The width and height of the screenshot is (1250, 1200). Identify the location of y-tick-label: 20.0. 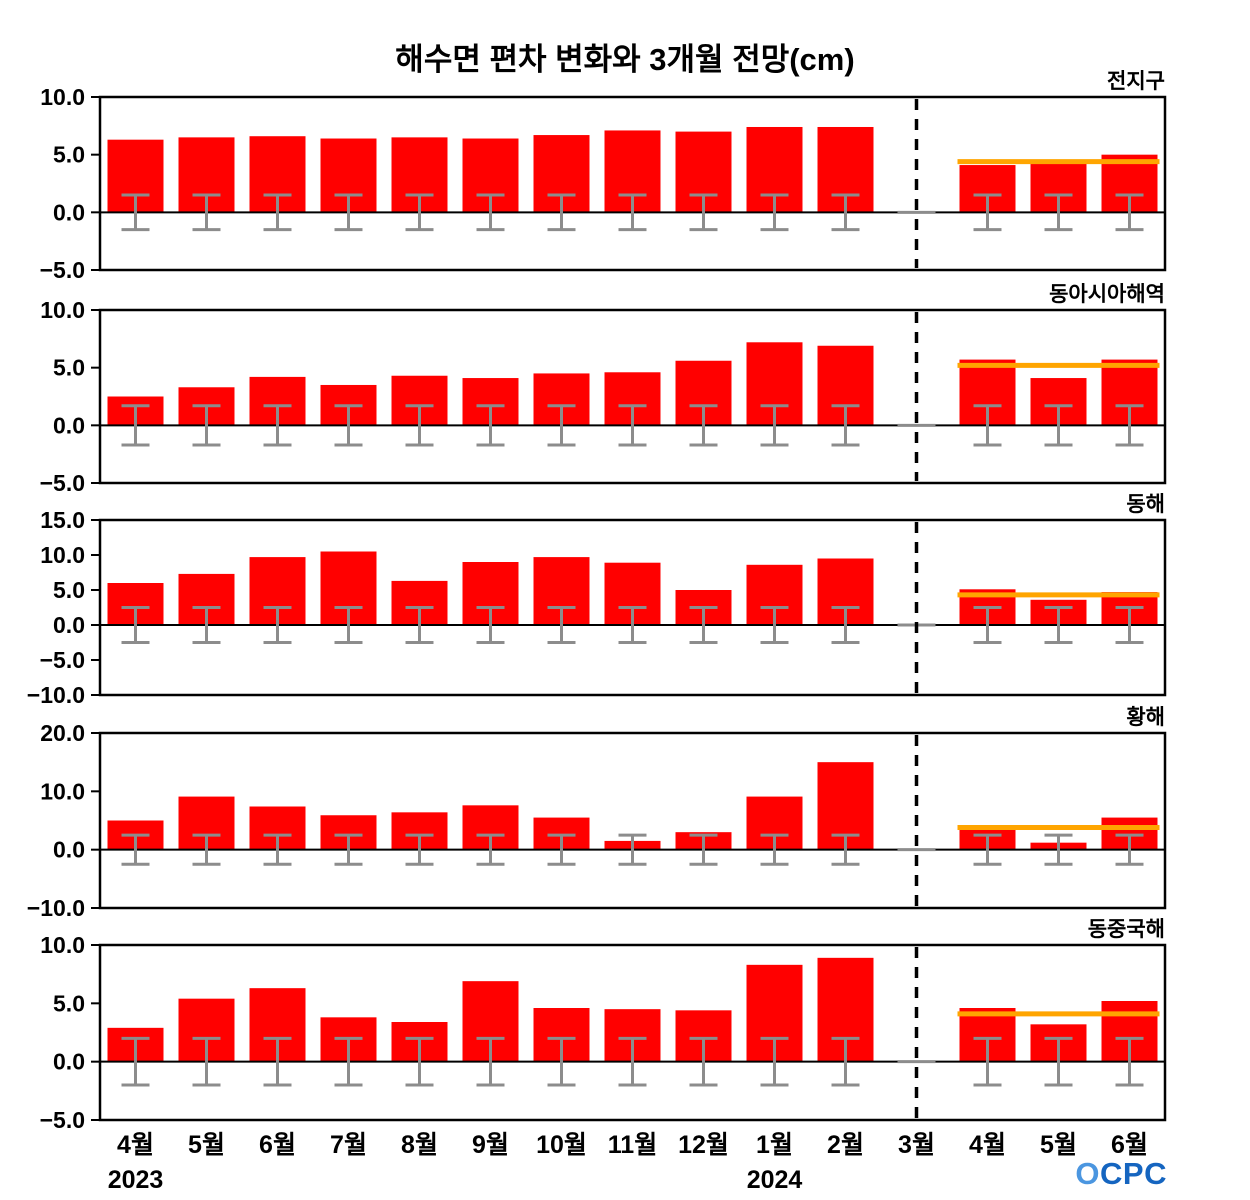
(62, 733).